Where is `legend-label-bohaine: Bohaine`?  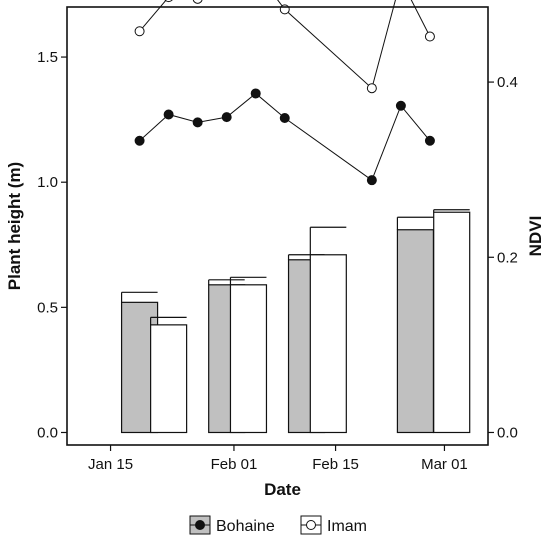
legend-label-bohaine: Bohaine is located at coordinates (245, 526).